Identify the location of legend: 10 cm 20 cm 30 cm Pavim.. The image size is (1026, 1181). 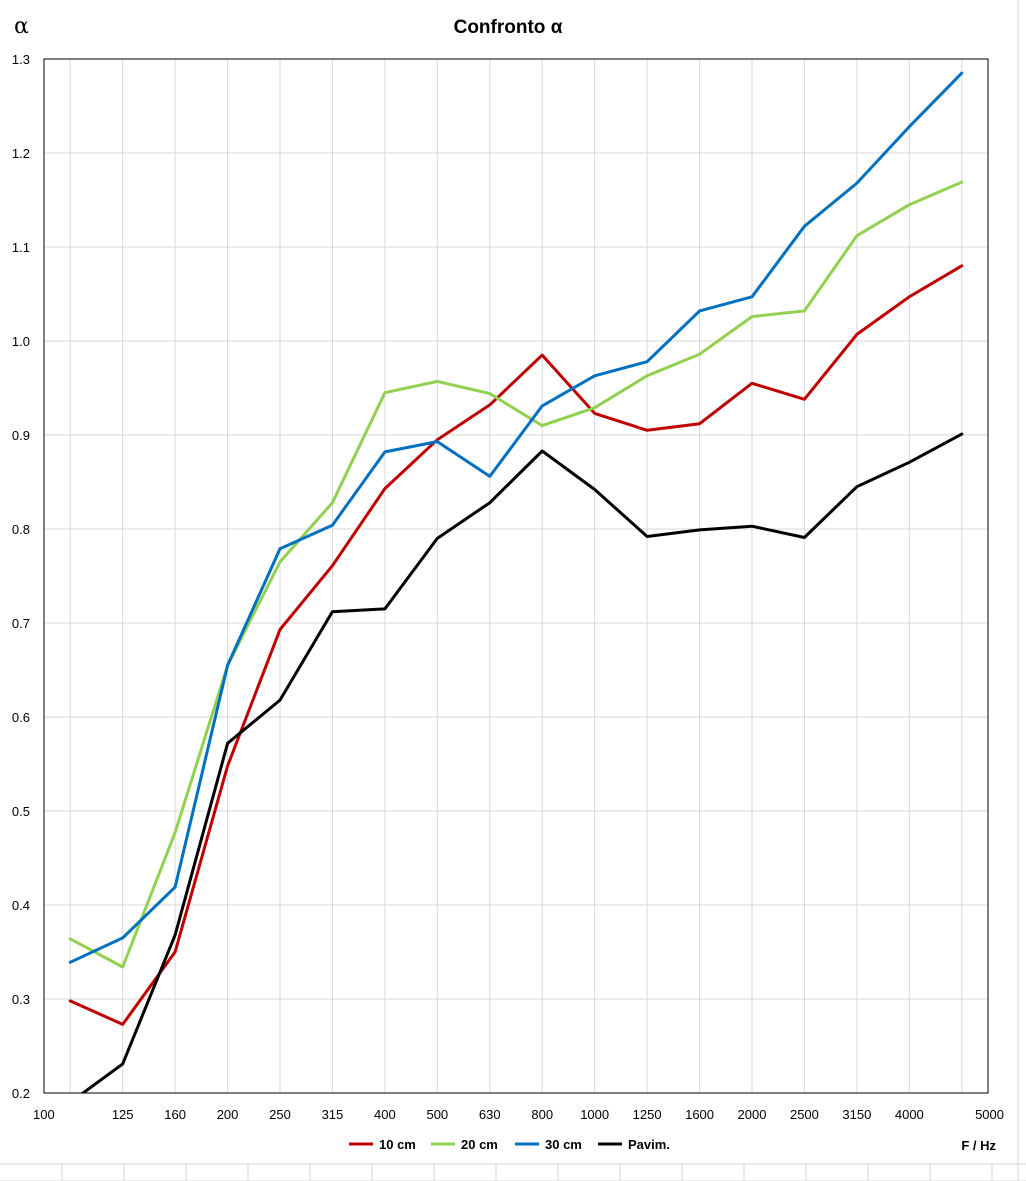
(509, 1144).